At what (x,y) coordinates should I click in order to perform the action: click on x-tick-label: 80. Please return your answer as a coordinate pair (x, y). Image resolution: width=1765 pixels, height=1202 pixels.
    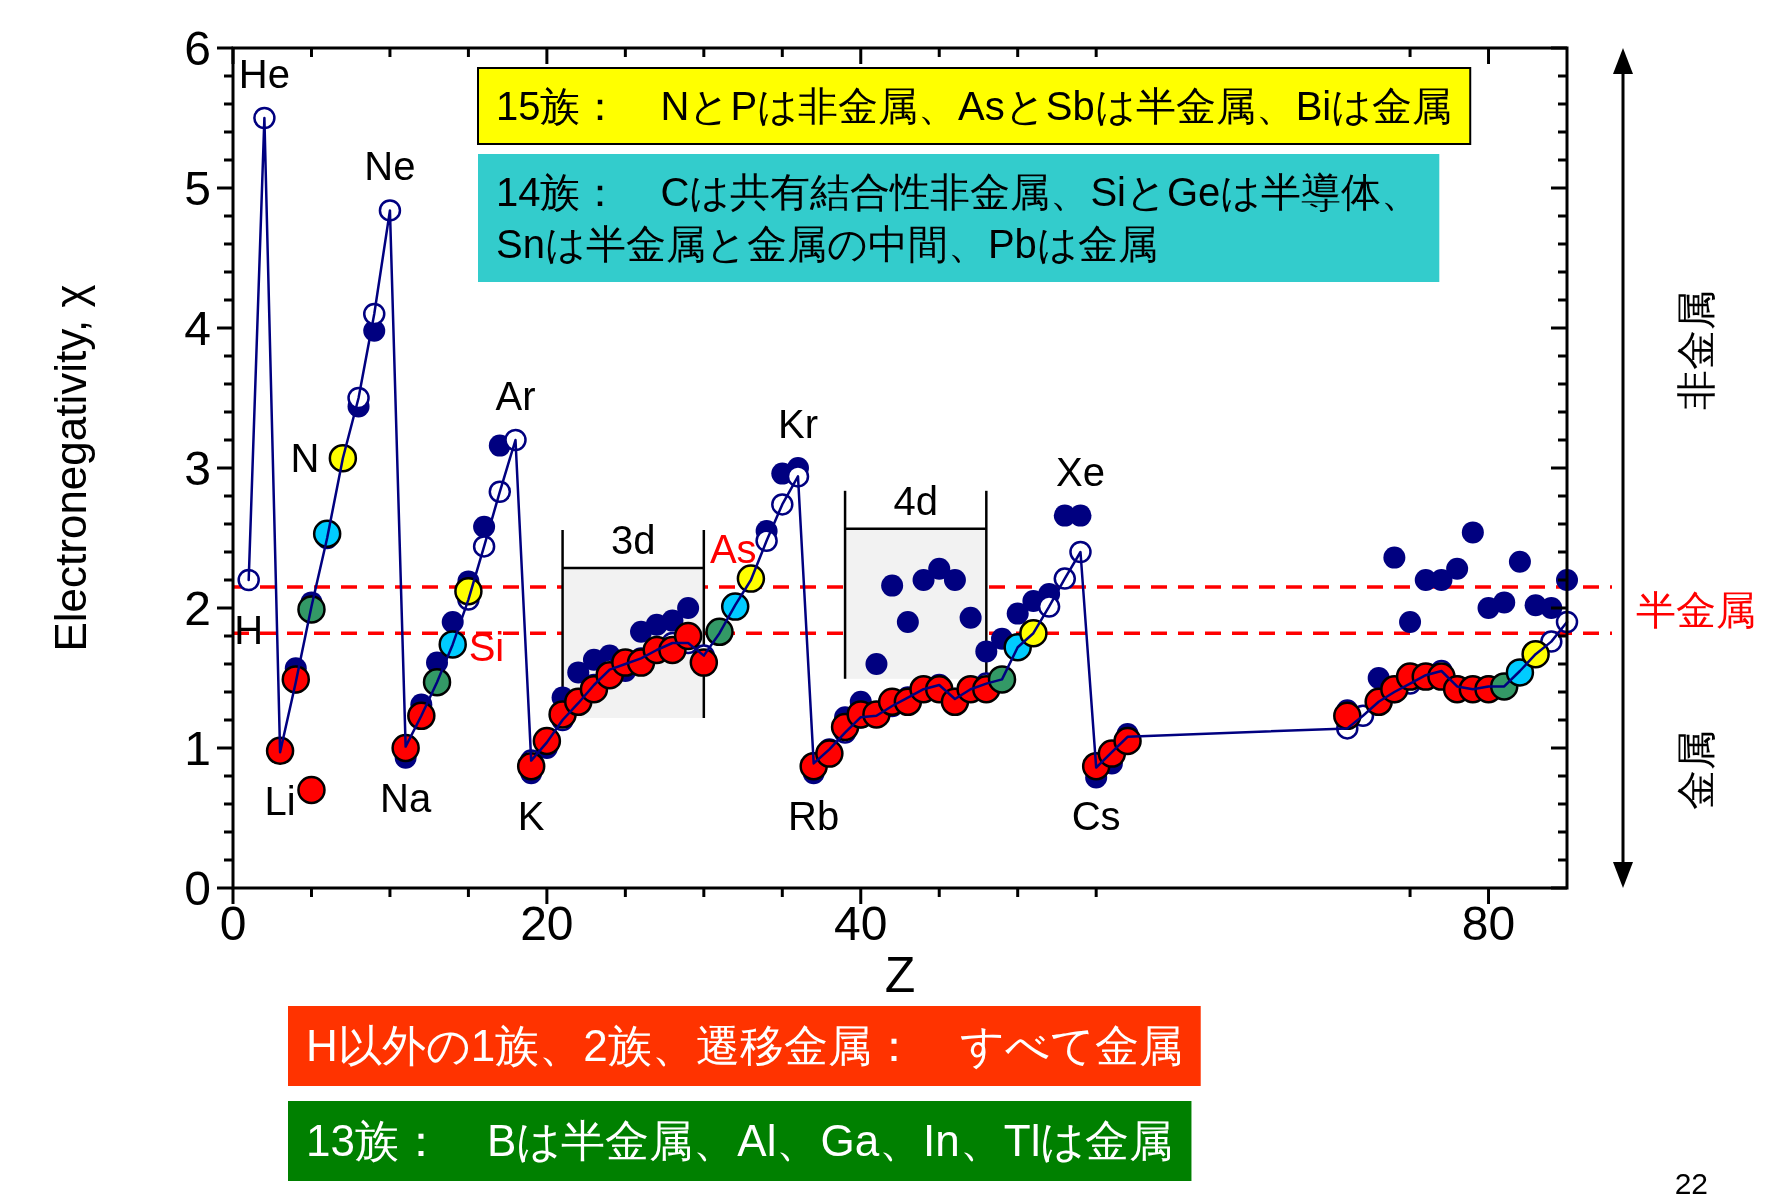
    Looking at the image, I should click on (1488, 923).